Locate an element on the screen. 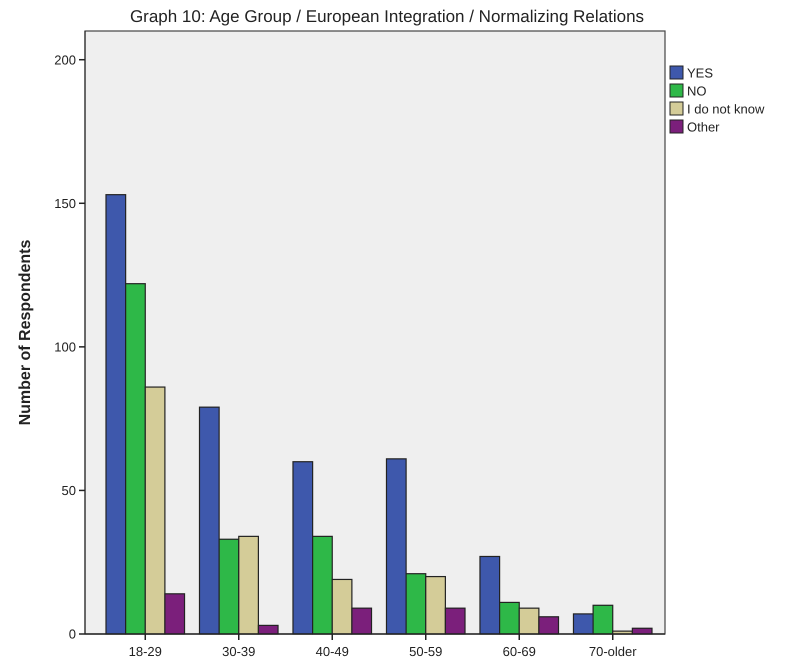 The height and width of the screenshot is (666, 793). y-tick-label: 100 is located at coordinates (65, 346).